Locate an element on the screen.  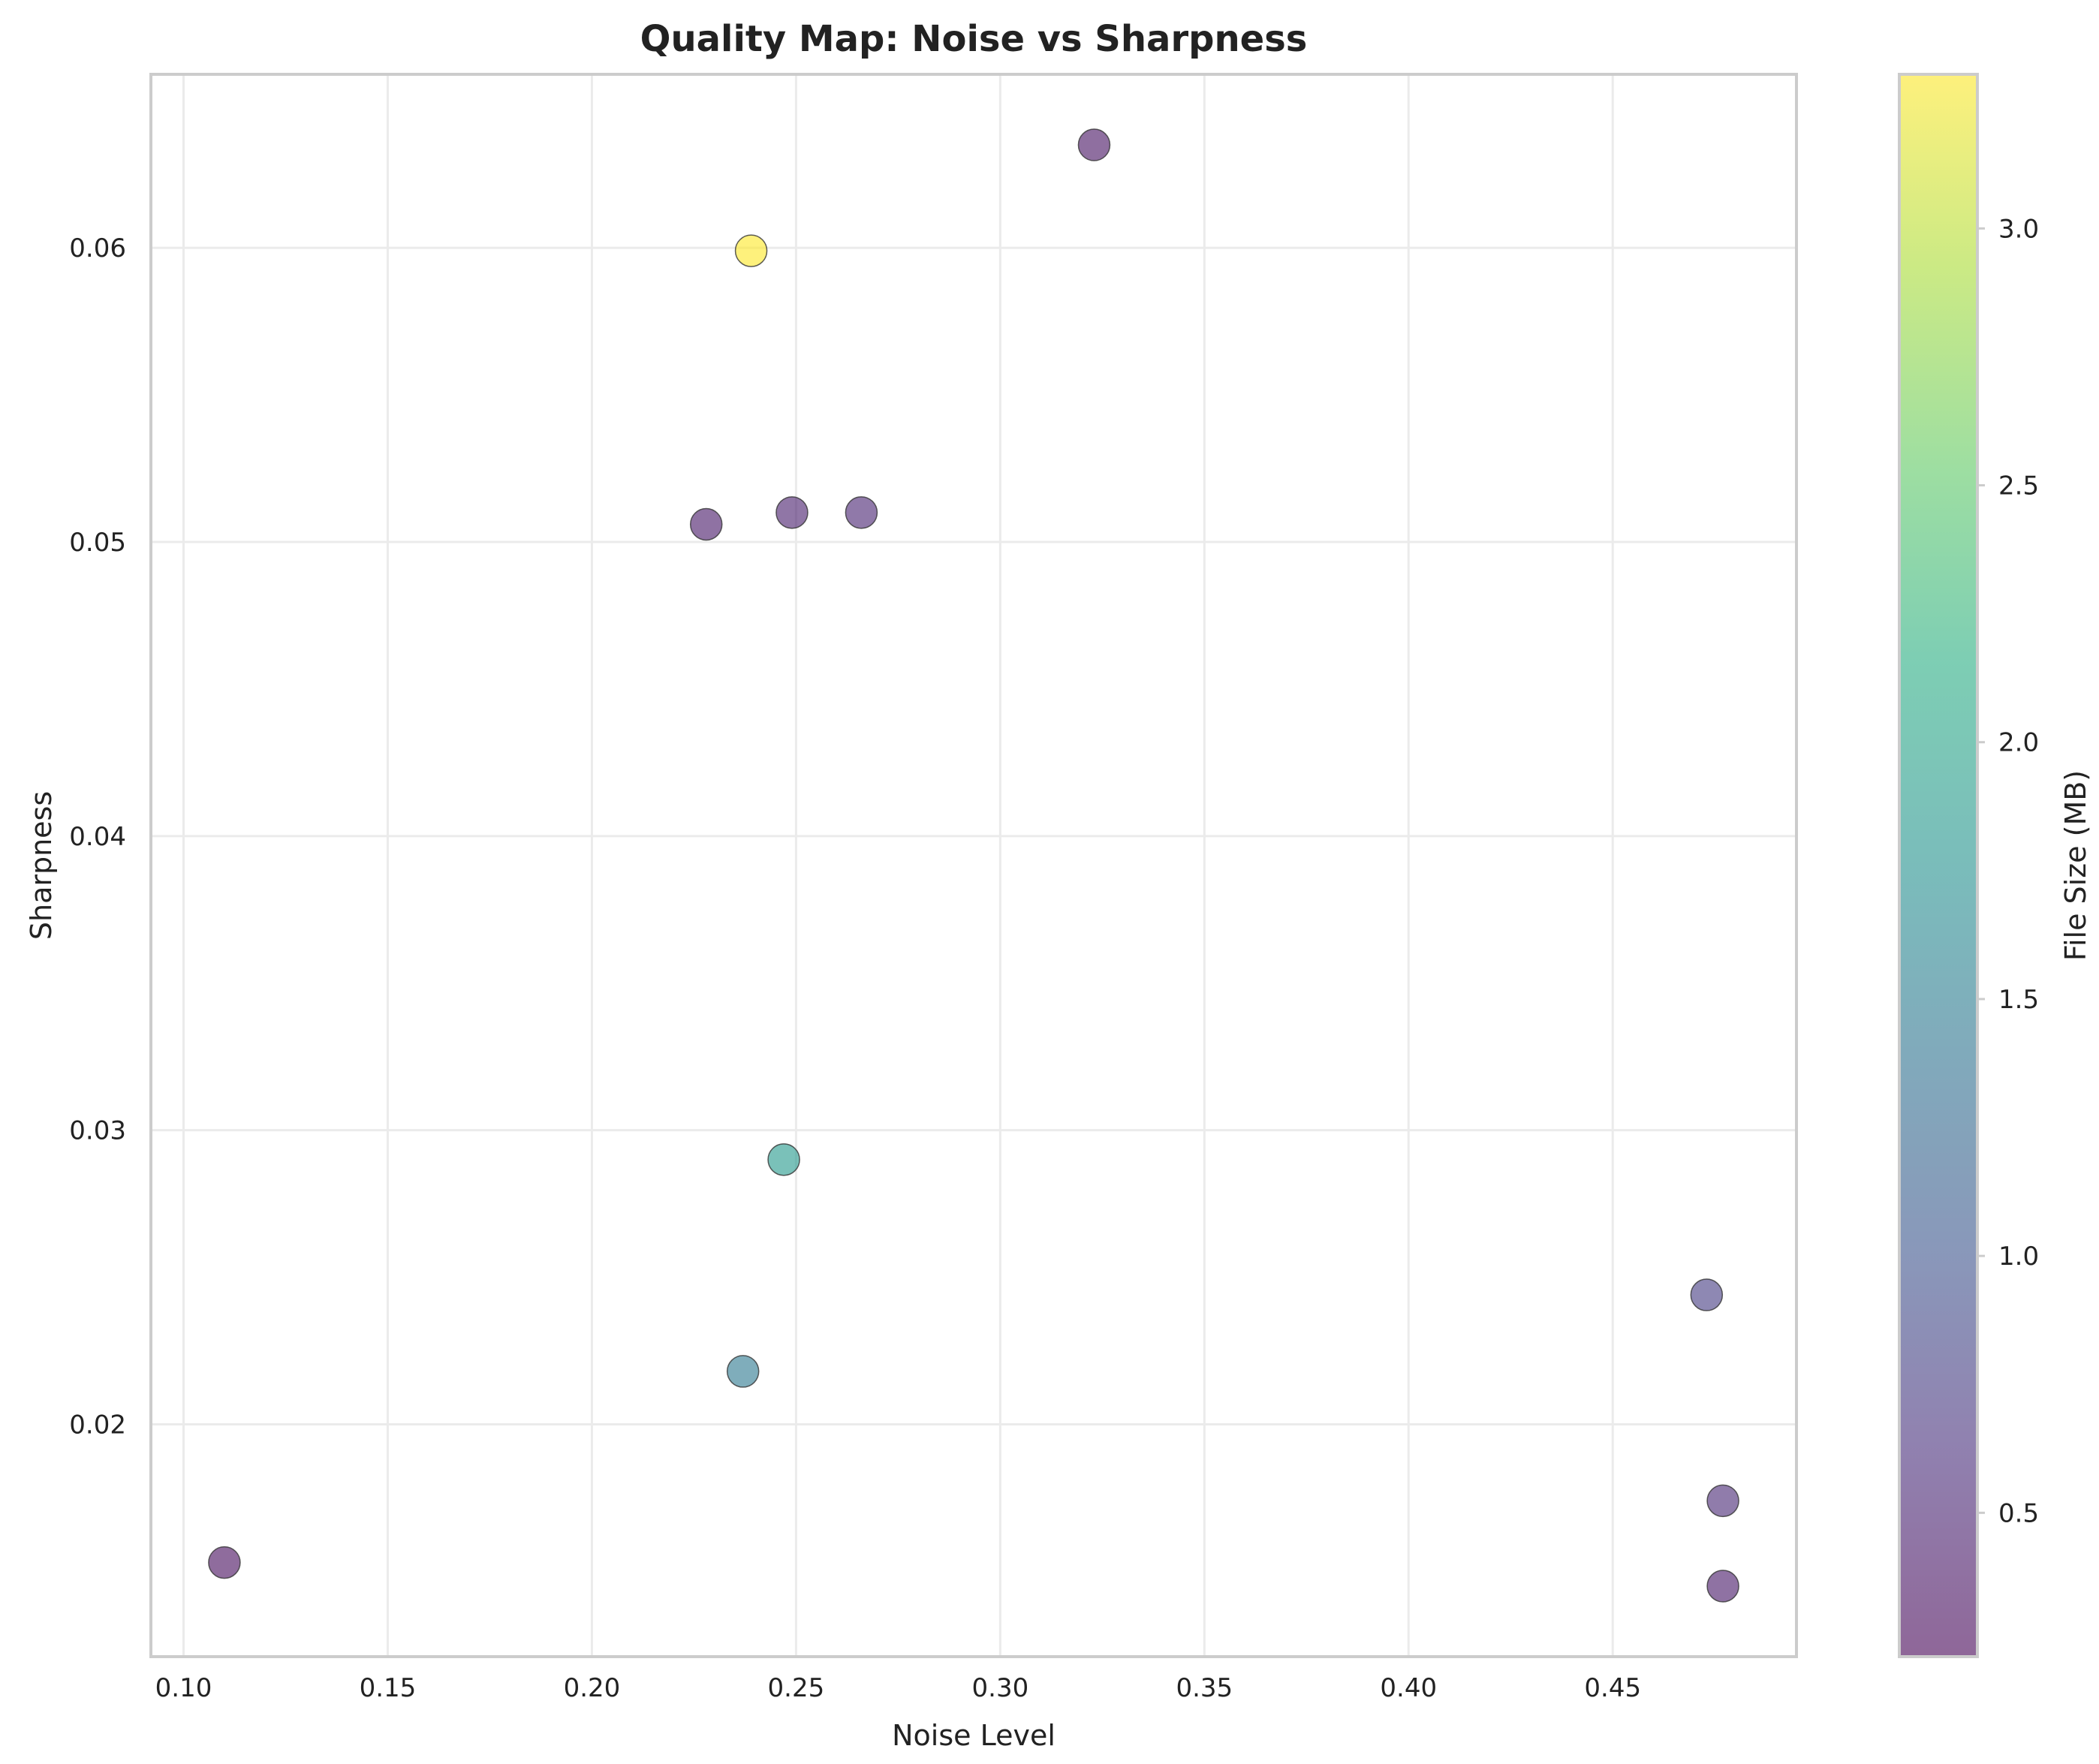
colorbar is located at coordinates (1938, 865).